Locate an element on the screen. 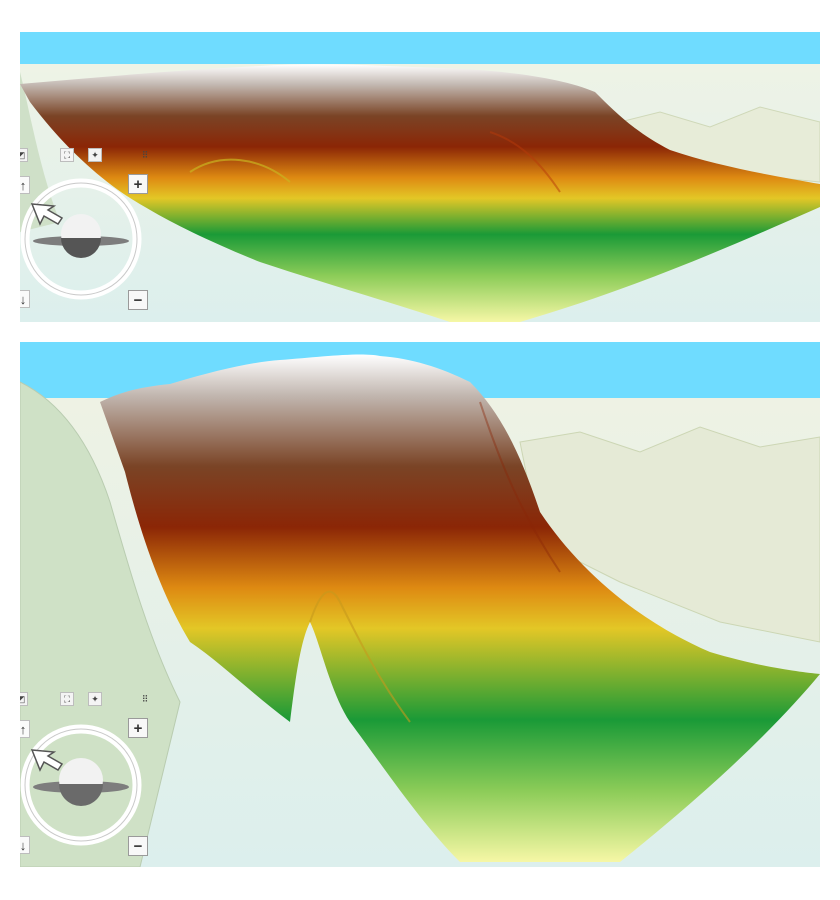  distant-ridges is located at coordinates (669, 534).